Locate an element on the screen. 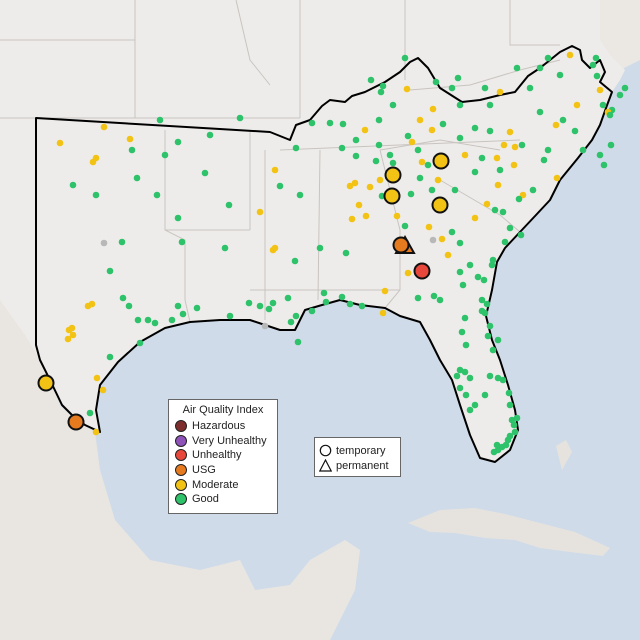 This screenshot has height=640, width=640. hazardous-swatch-icon is located at coordinates (181, 426).